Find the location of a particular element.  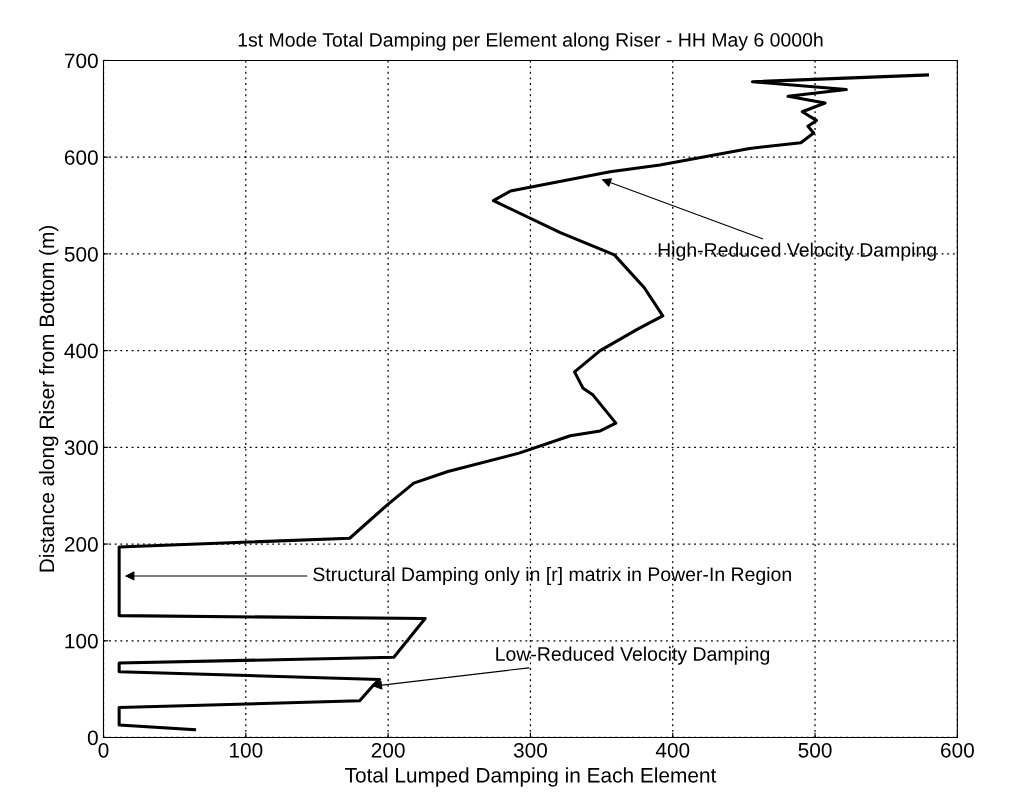

y-tick-label: 600 is located at coordinates (81, 157).